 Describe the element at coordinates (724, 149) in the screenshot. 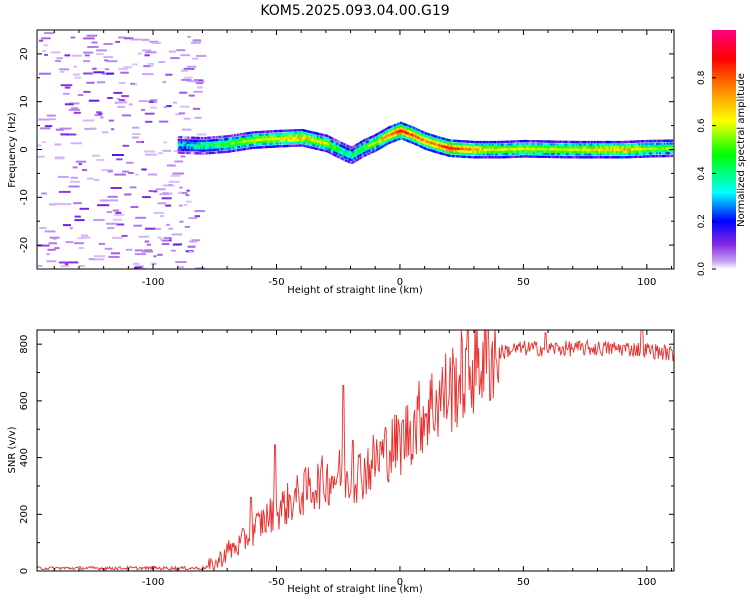

I see `colorbar-gradient` at that location.